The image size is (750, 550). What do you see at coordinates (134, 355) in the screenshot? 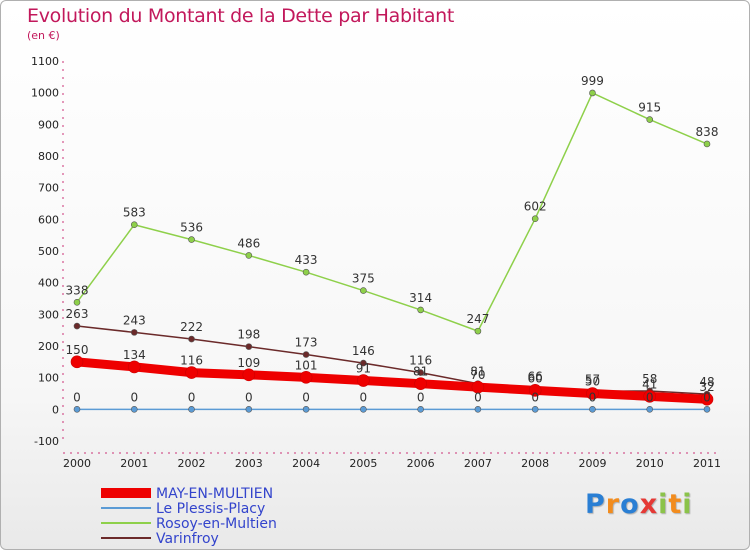
I see `data-label: 134` at bounding box center [134, 355].